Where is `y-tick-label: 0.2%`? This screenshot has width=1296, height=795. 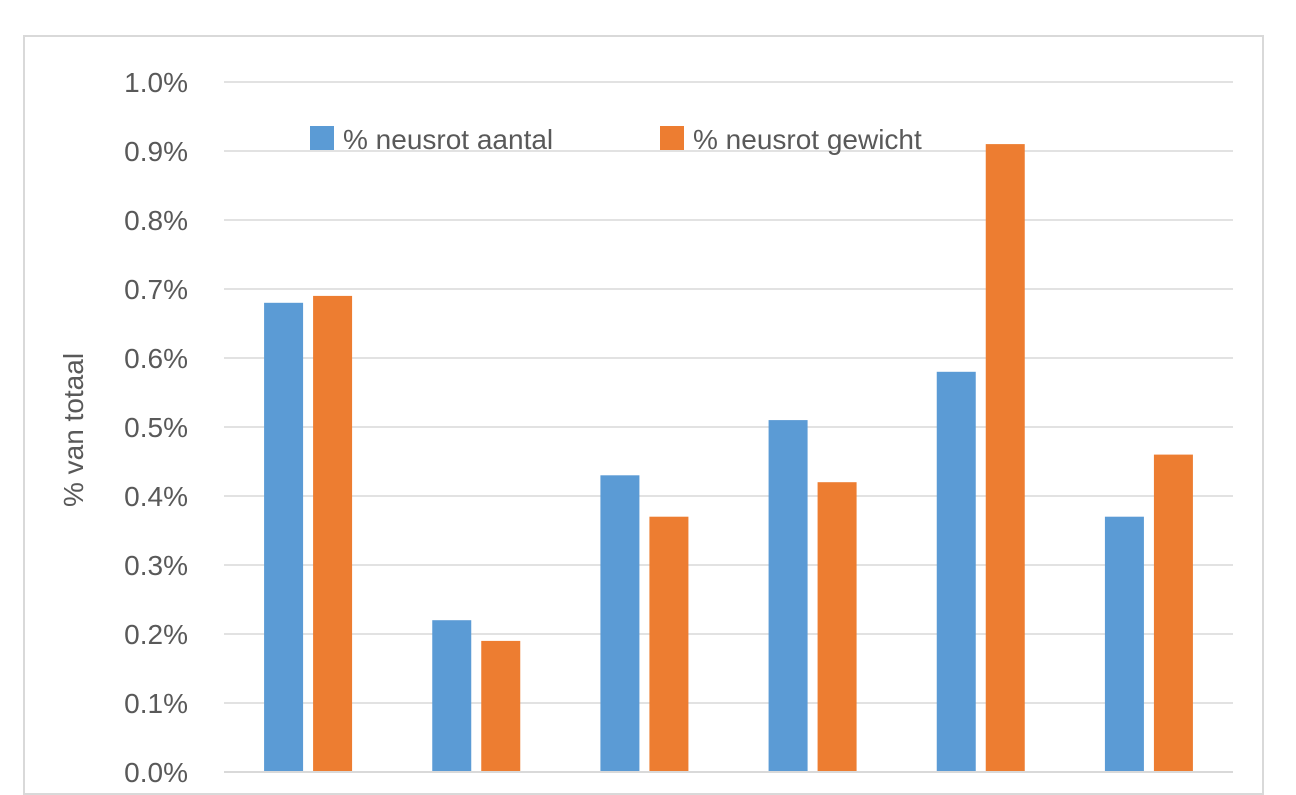 y-tick-label: 0.2% is located at coordinates (156, 634).